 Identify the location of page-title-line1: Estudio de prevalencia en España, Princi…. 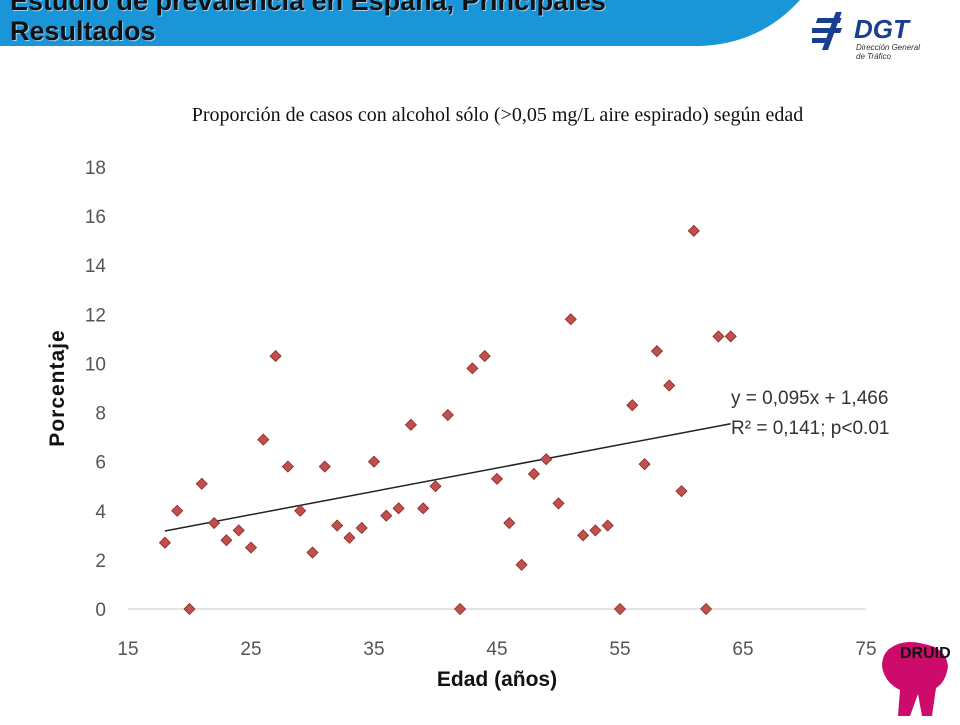
(308, 8).